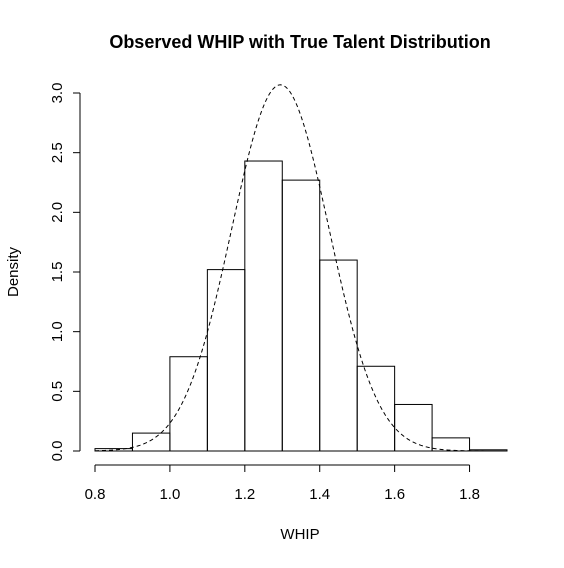 The width and height of the screenshot is (564, 568). What do you see at coordinates (57, 391) in the screenshot?
I see `y-tick-label: 0.5` at bounding box center [57, 391].